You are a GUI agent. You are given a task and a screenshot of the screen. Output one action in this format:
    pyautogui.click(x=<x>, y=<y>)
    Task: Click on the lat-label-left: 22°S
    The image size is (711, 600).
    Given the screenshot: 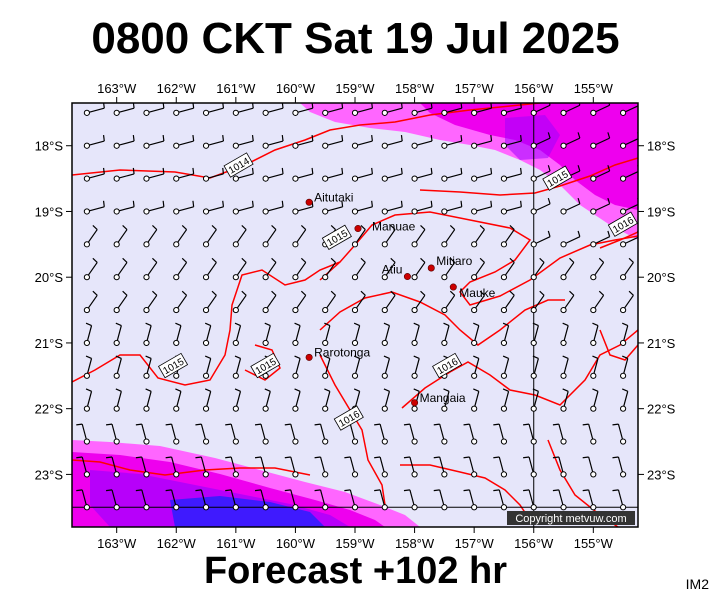 What is the action you would take?
    pyautogui.click(x=49, y=409)
    